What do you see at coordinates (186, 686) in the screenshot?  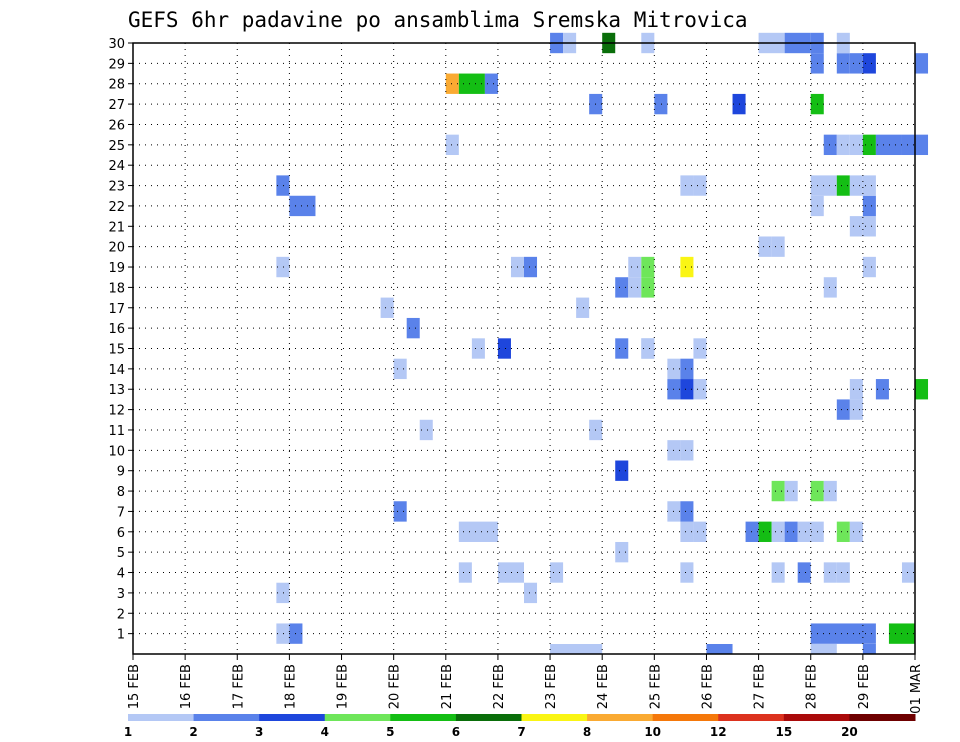 I see `x-tick-label: 16 FEB` at bounding box center [186, 686].